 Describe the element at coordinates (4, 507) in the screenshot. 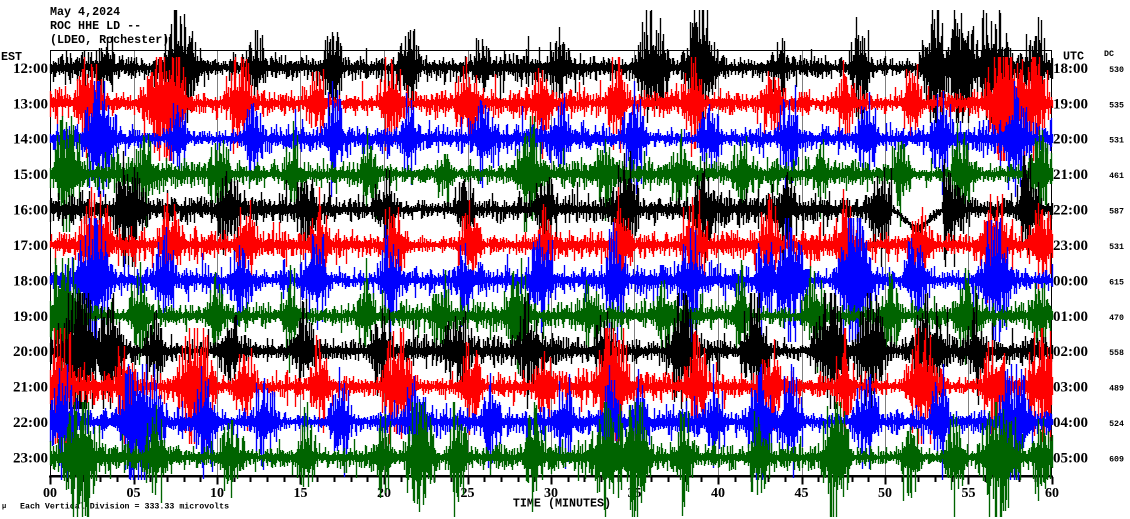

I see `svg-text: μ` at that location.